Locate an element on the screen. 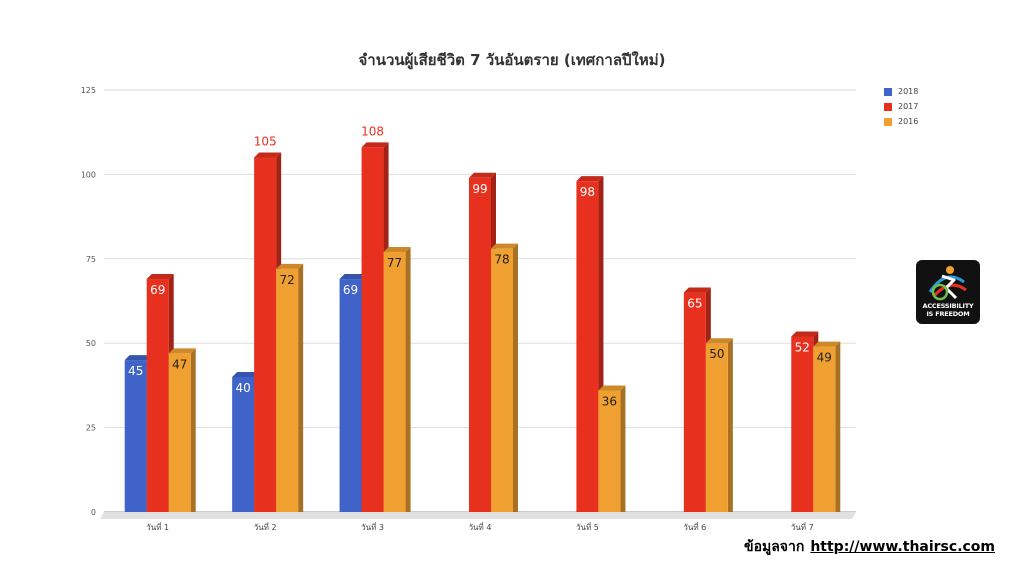 This screenshot has width=1024, height=576. data-label: 49 is located at coordinates (824, 358).